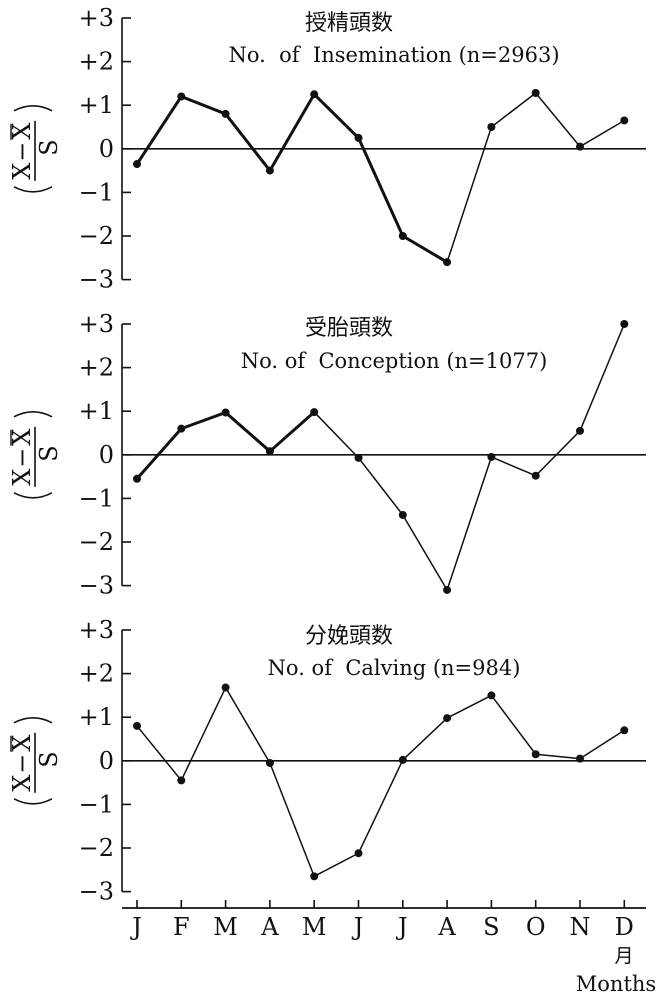 This screenshot has width=658, height=998. Describe the element at coordinates (393, 55) in the screenshot. I see `panel-title-en: No. of Insemination (n=2963)` at that location.